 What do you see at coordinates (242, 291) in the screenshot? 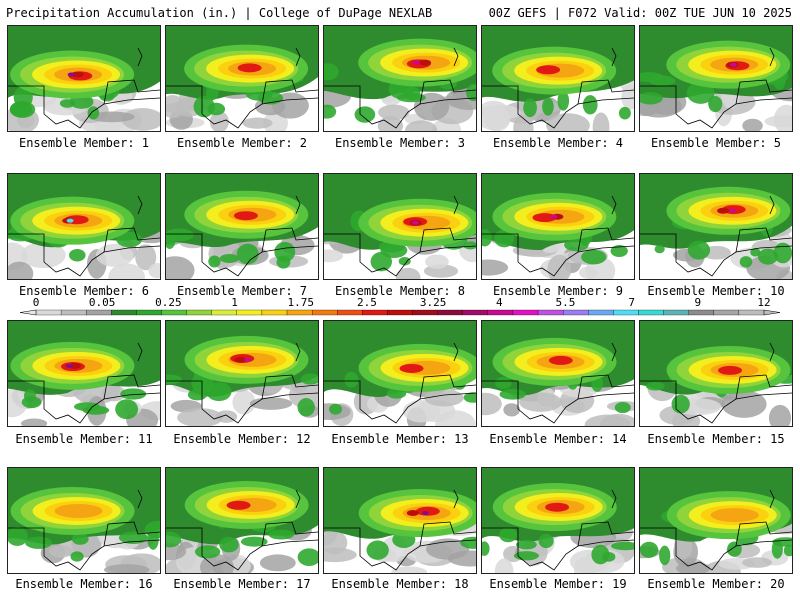
I see `ensemble-member-label: Ensemble Member: 7` at bounding box center [242, 291].